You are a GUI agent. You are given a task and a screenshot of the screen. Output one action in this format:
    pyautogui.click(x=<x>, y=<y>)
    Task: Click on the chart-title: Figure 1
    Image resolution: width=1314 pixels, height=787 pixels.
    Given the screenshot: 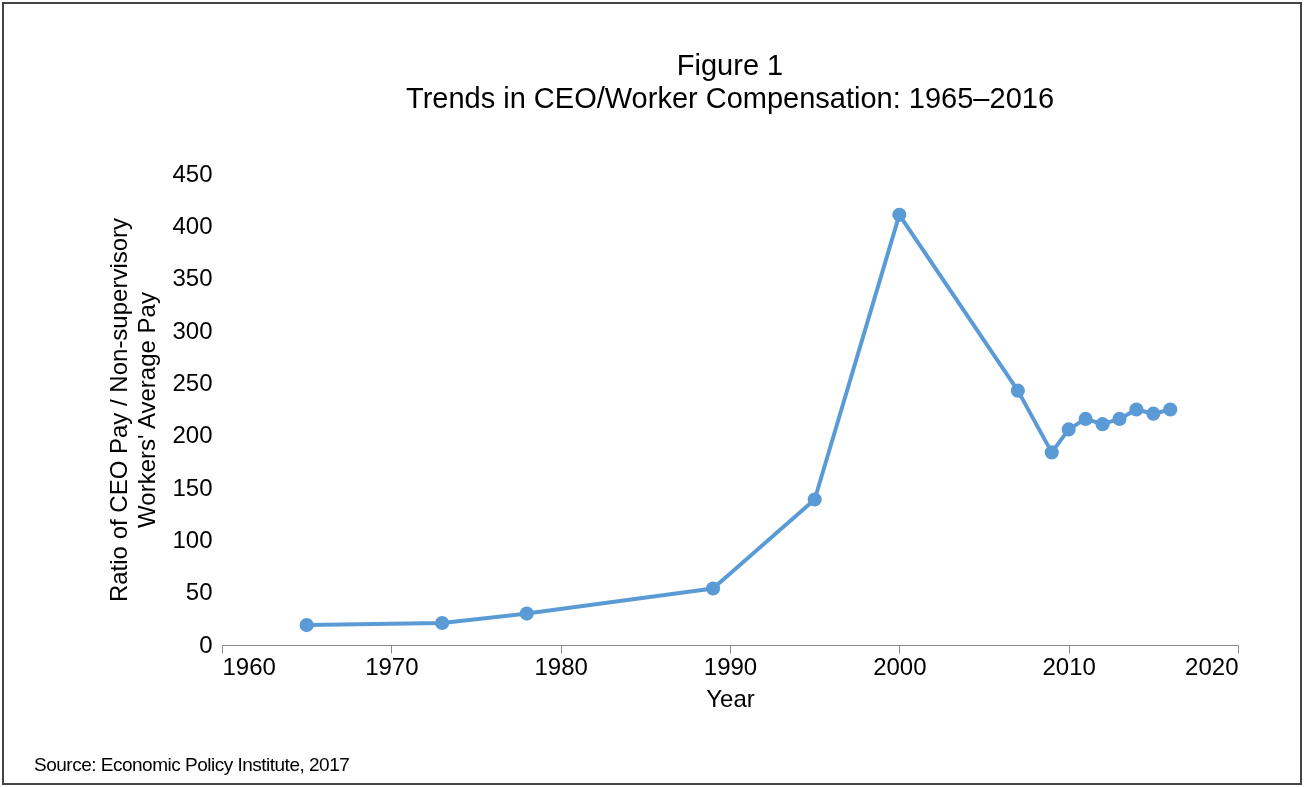 What is the action you would take?
    pyautogui.click(x=730, y=65)
    